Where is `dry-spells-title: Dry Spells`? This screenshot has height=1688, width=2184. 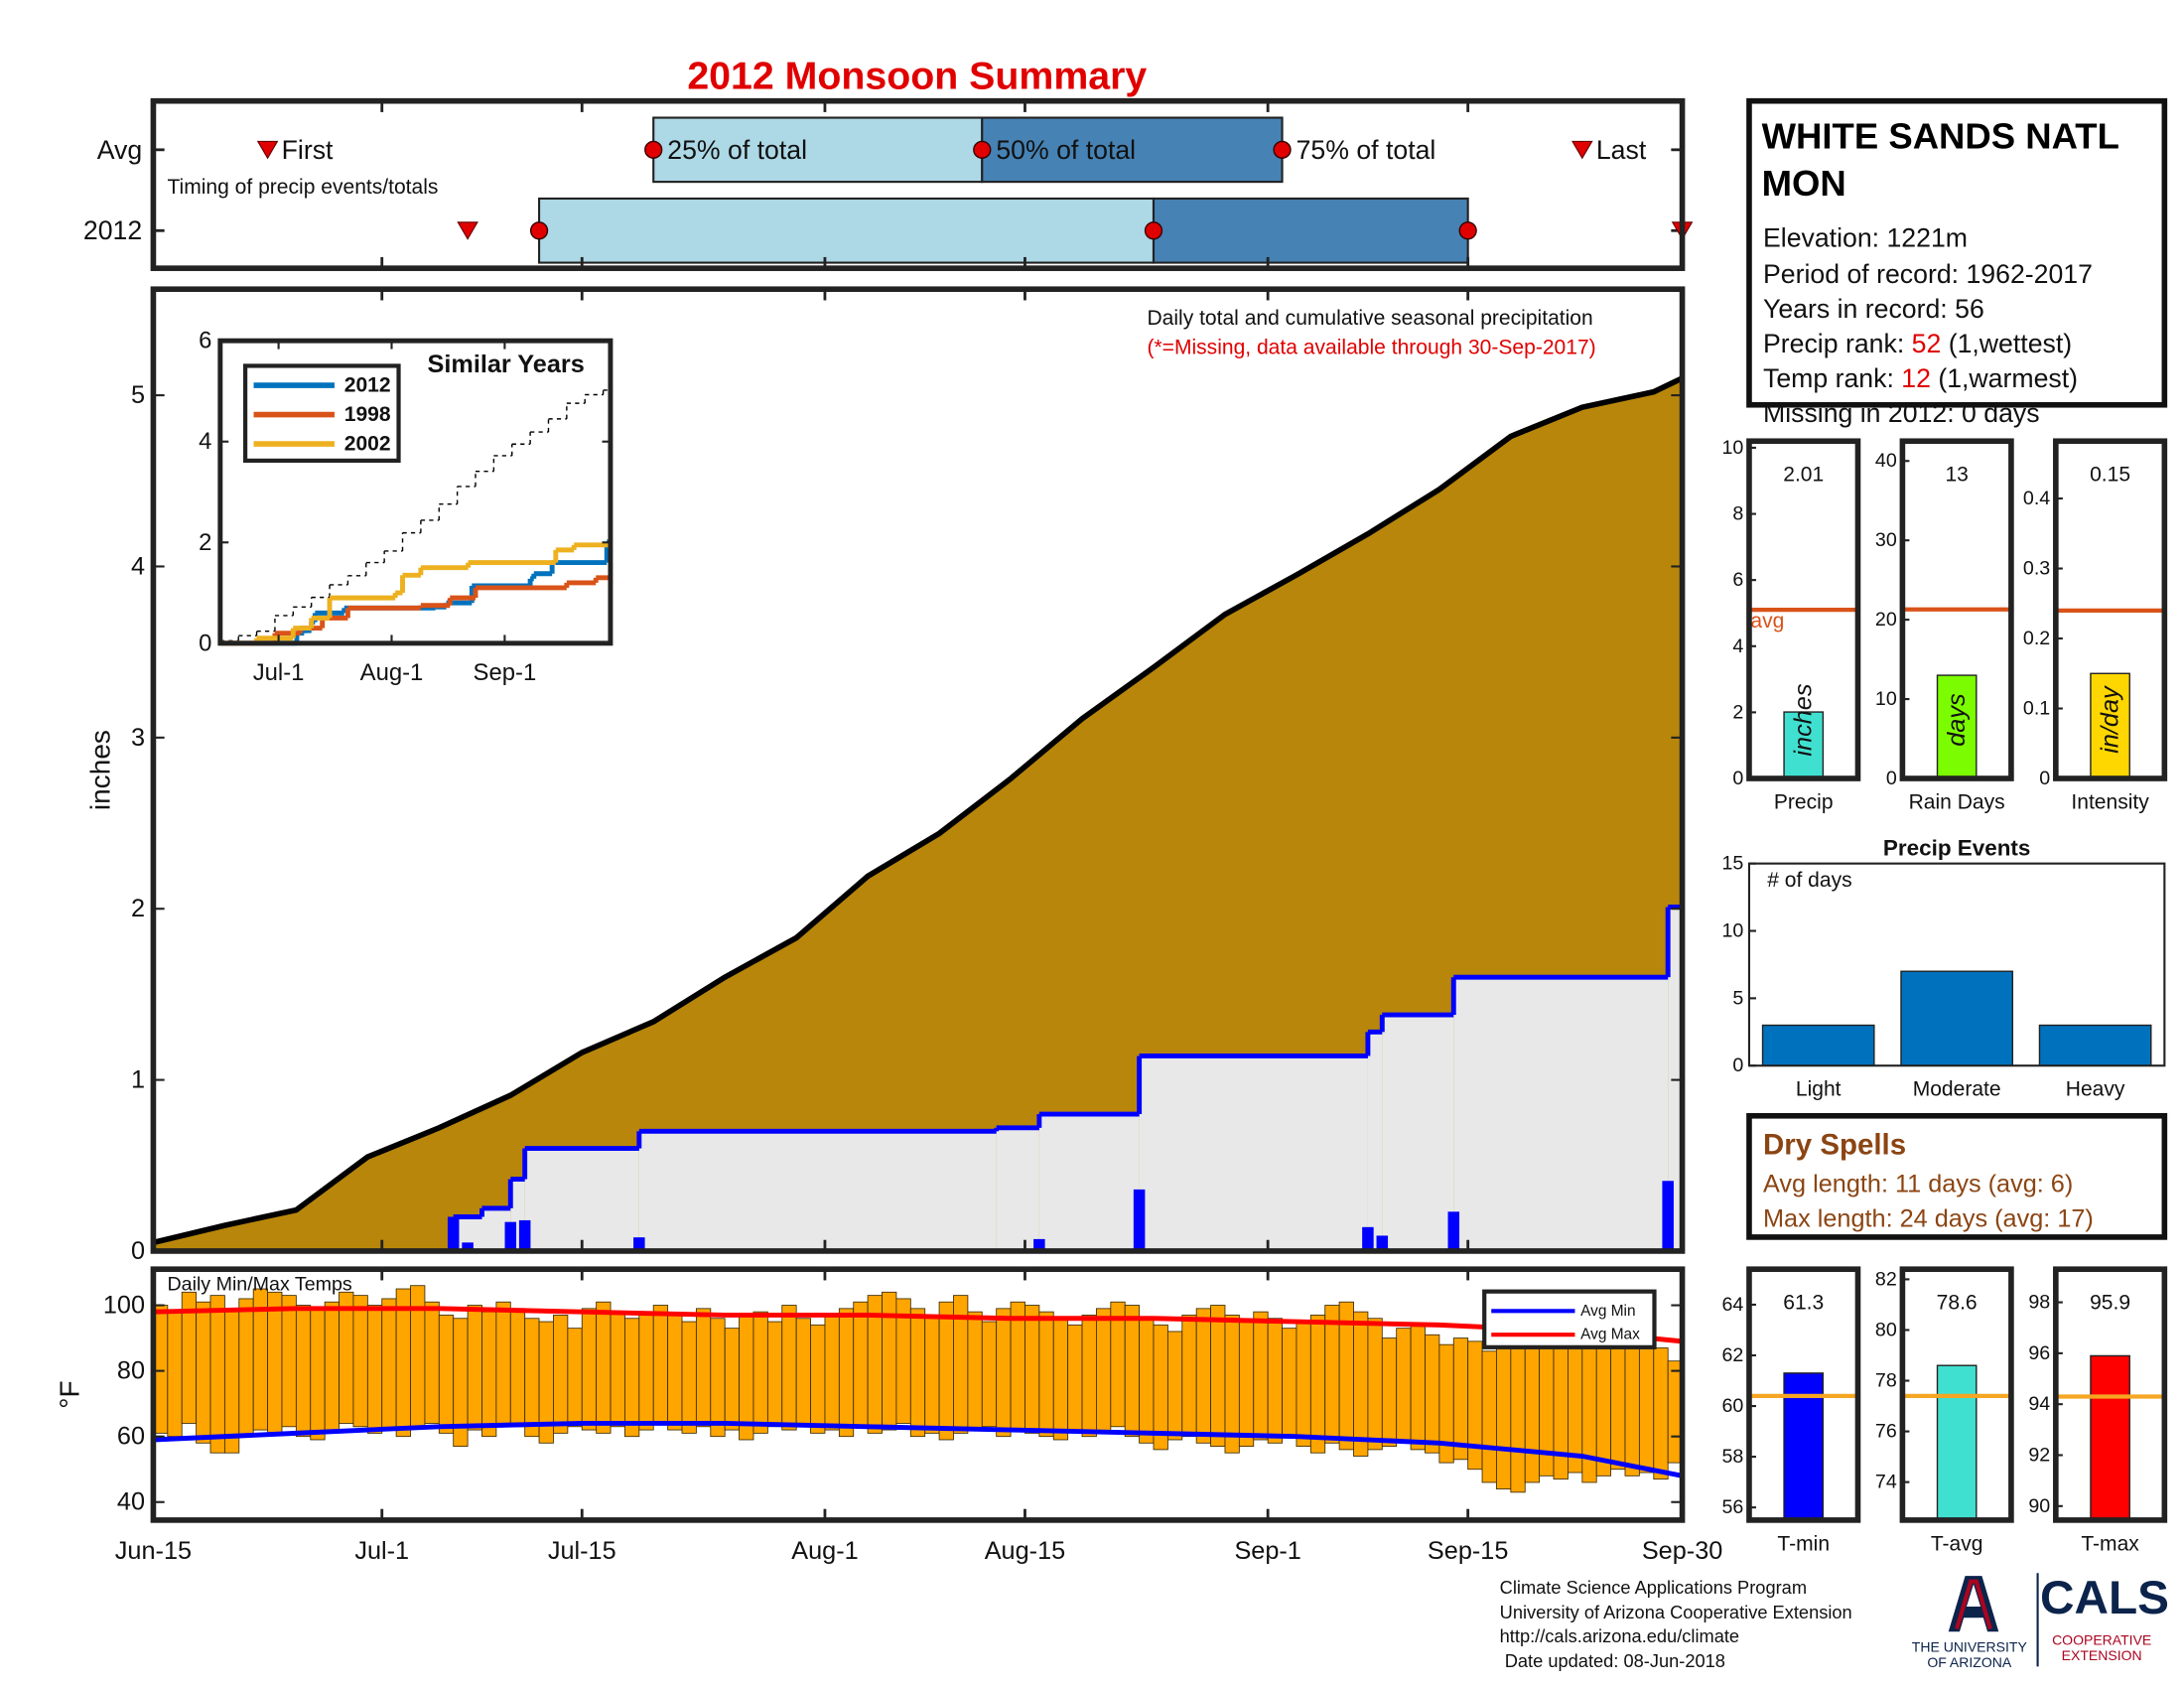
dry-spells-title: Dry Spells is located at coordinates (1834, 1145).